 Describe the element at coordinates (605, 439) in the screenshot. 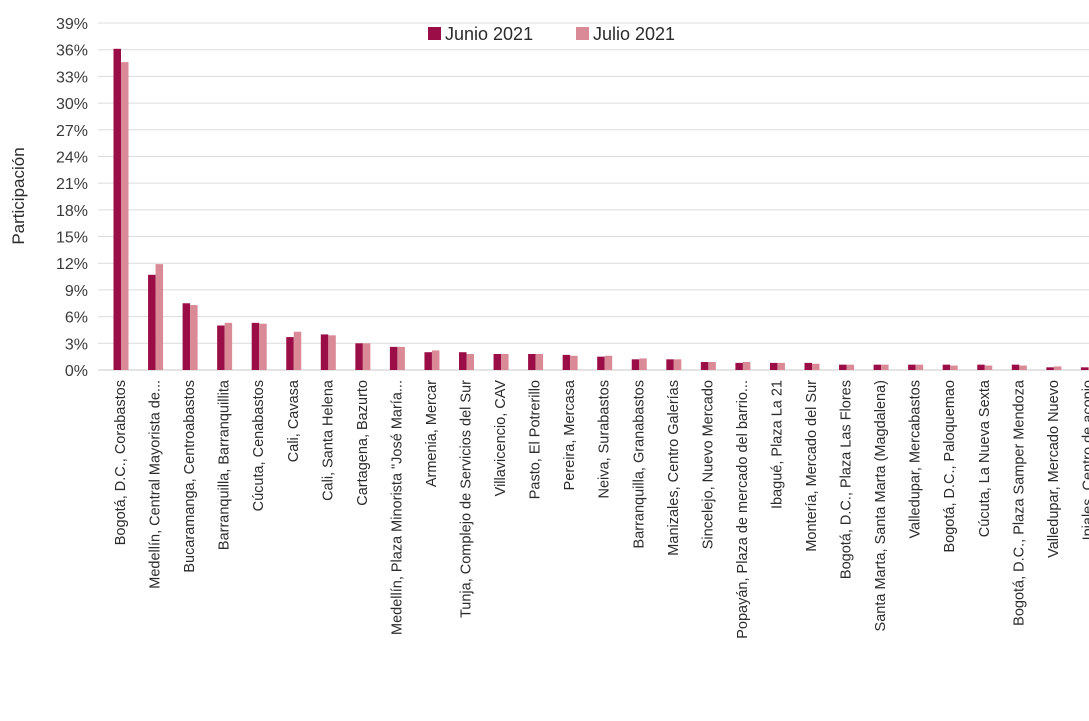

I see `category-label: Neiva, Surabastos` at that location.